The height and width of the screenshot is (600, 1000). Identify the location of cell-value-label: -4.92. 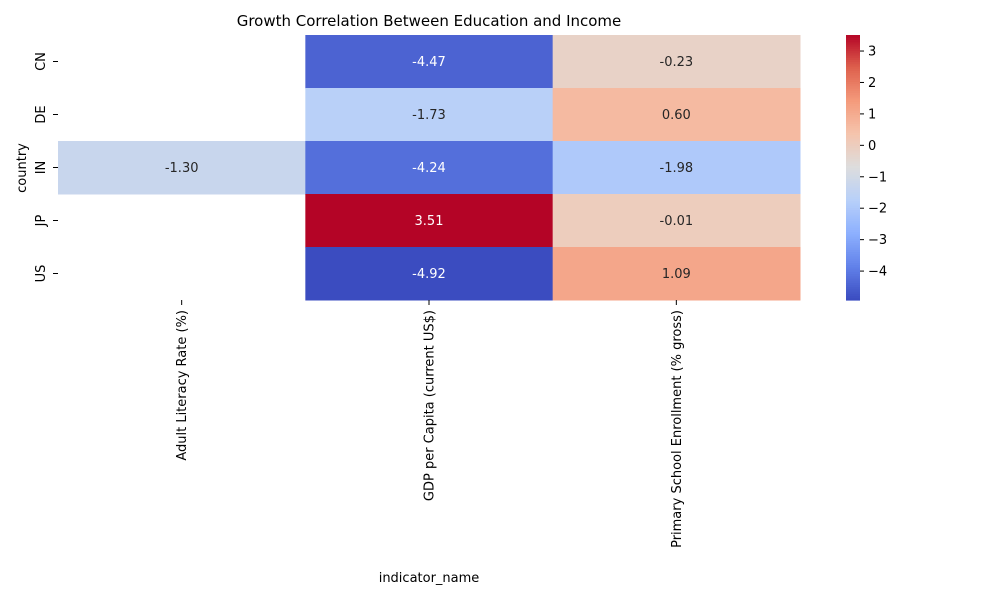
(429, 274).